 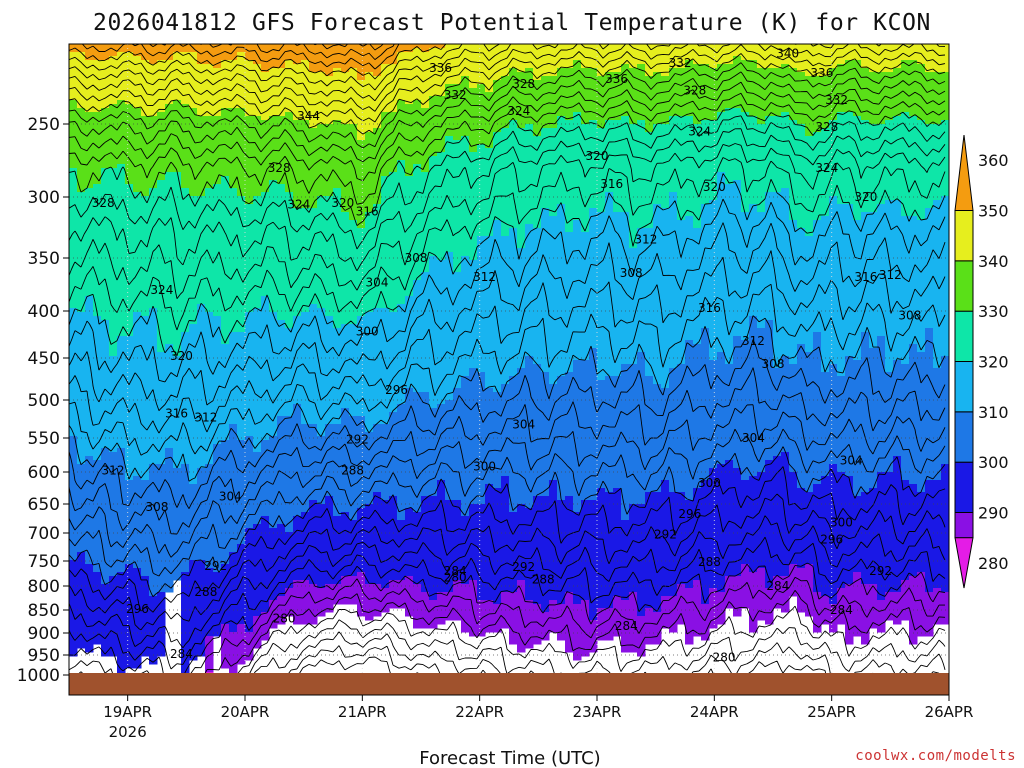 I want to click on y-tick-label: 700, so click(x=44, y=534).